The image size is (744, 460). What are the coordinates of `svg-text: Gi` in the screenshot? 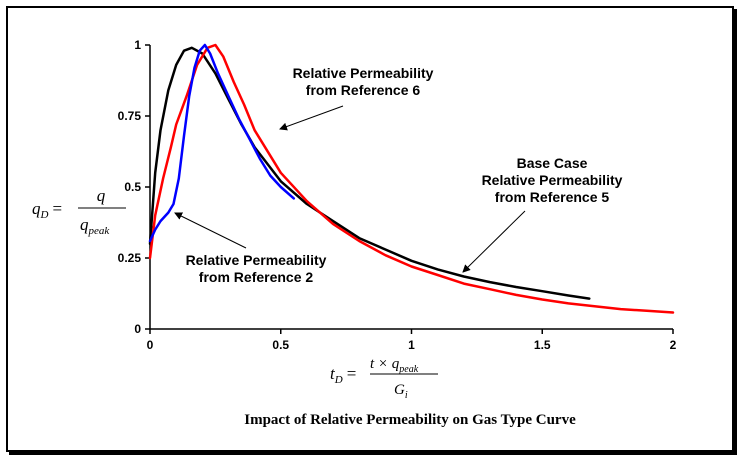 It's located at (401, 391).